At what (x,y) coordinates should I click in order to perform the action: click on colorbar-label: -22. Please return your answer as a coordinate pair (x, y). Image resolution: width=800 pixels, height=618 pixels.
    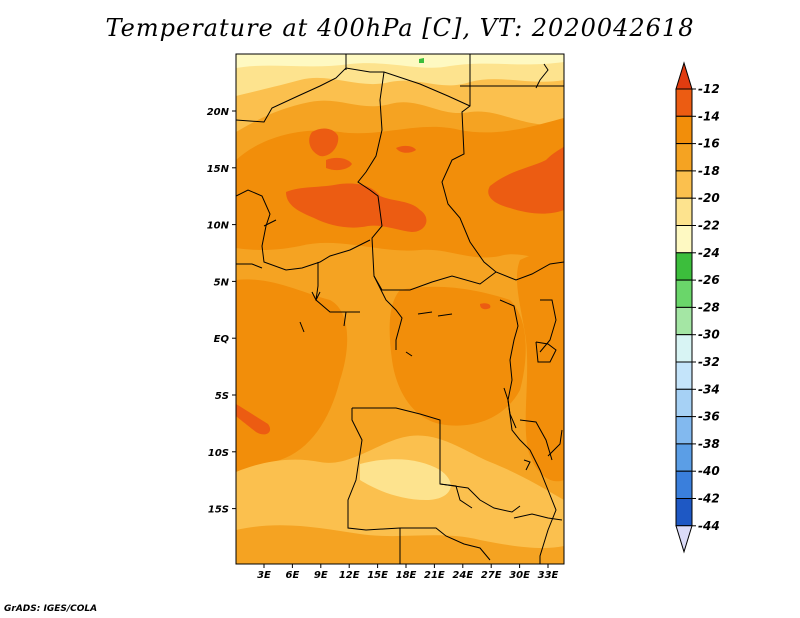
    Looking at the image, I should click on (709, 226).